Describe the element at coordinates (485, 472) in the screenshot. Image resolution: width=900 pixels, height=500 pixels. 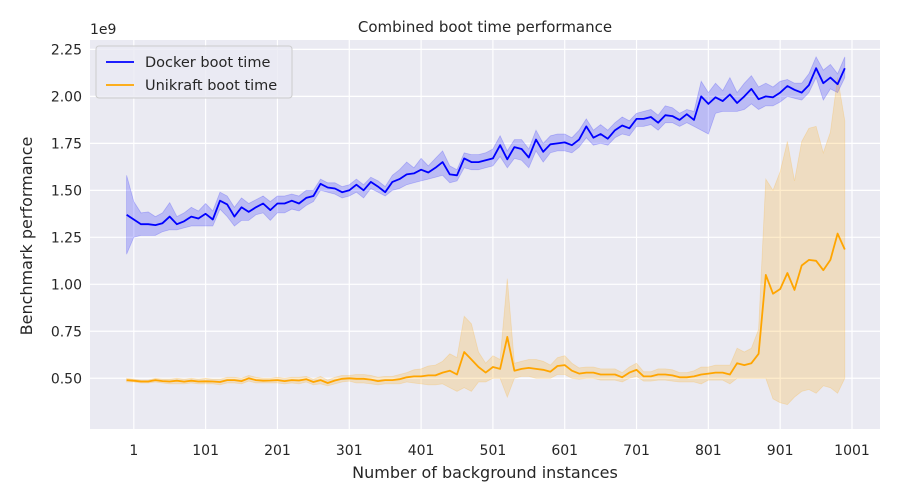
I see `x-axis-label: Number of background instances` at that location.